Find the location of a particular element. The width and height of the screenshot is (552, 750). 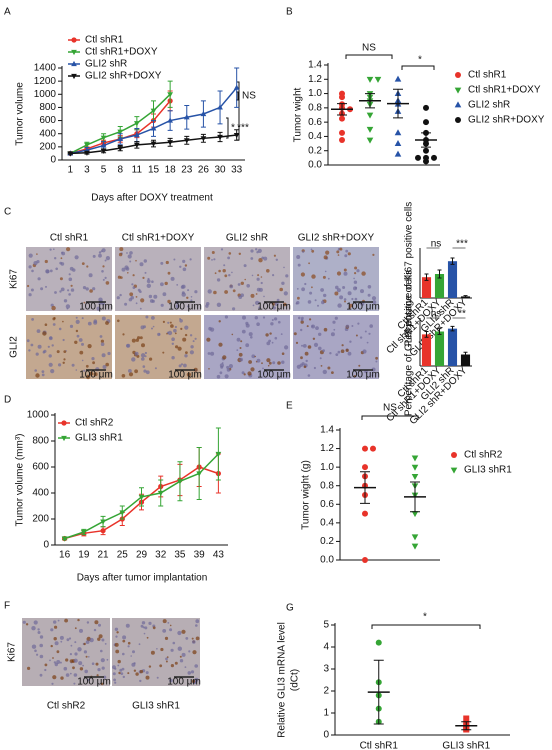

y-tick-label: 0 is located at coordinates (326, 735).